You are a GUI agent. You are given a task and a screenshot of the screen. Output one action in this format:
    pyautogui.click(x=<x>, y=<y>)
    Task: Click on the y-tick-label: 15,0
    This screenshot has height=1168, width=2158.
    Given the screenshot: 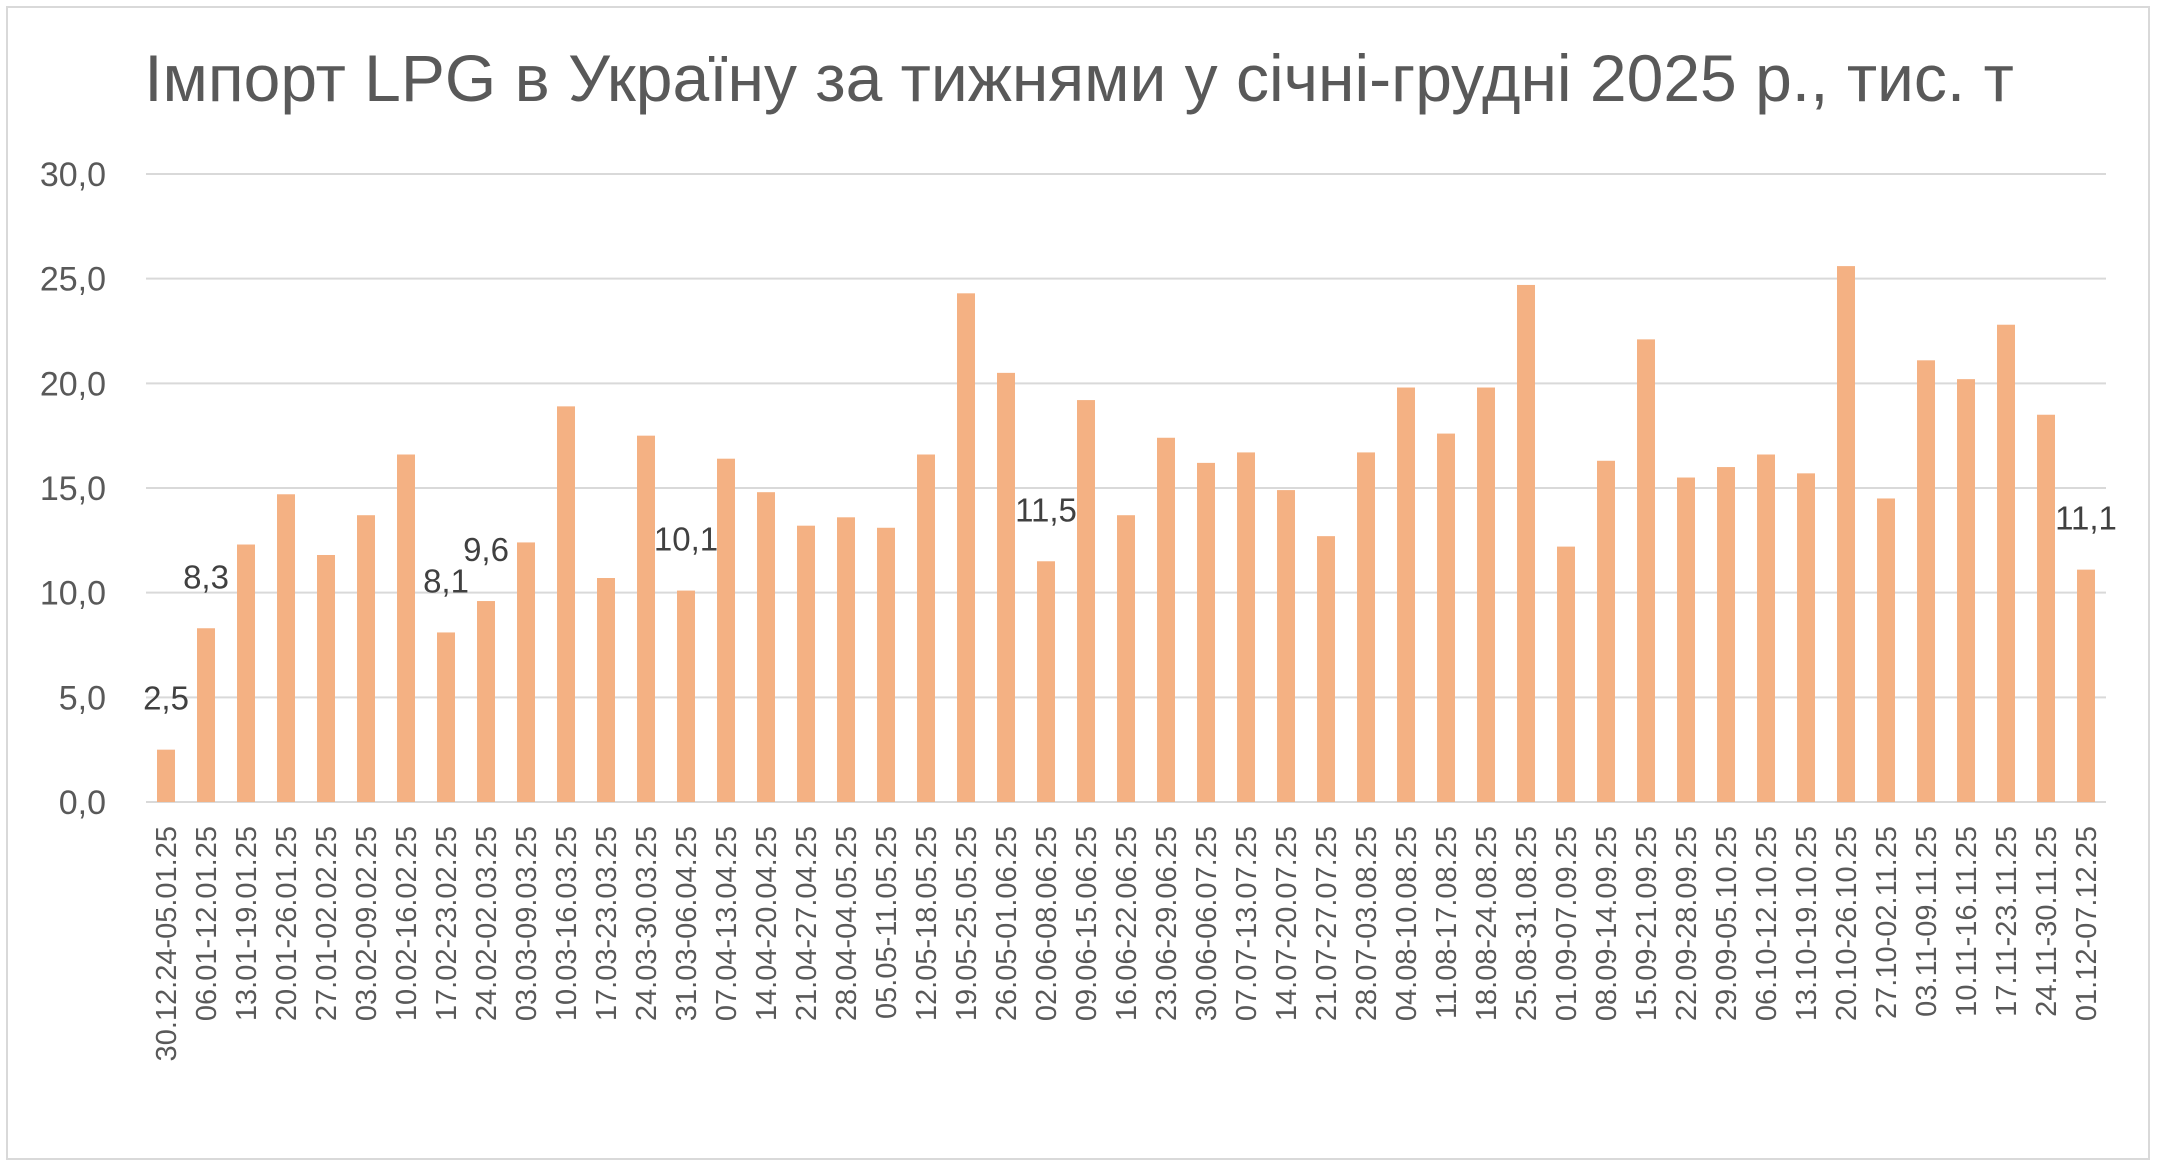 What is the action you would take?
    pyautogui.click(x=73, y=489)
    